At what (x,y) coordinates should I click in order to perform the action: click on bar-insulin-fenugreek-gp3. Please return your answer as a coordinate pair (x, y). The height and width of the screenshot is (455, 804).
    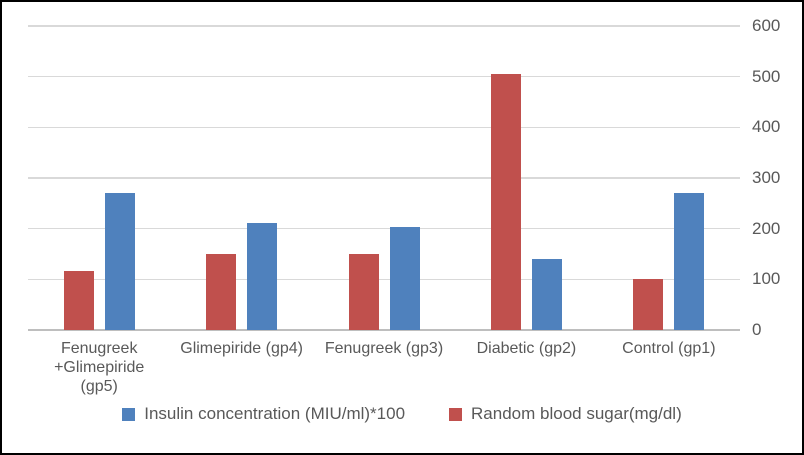
    Looking at the image, I should click on (404, 278).